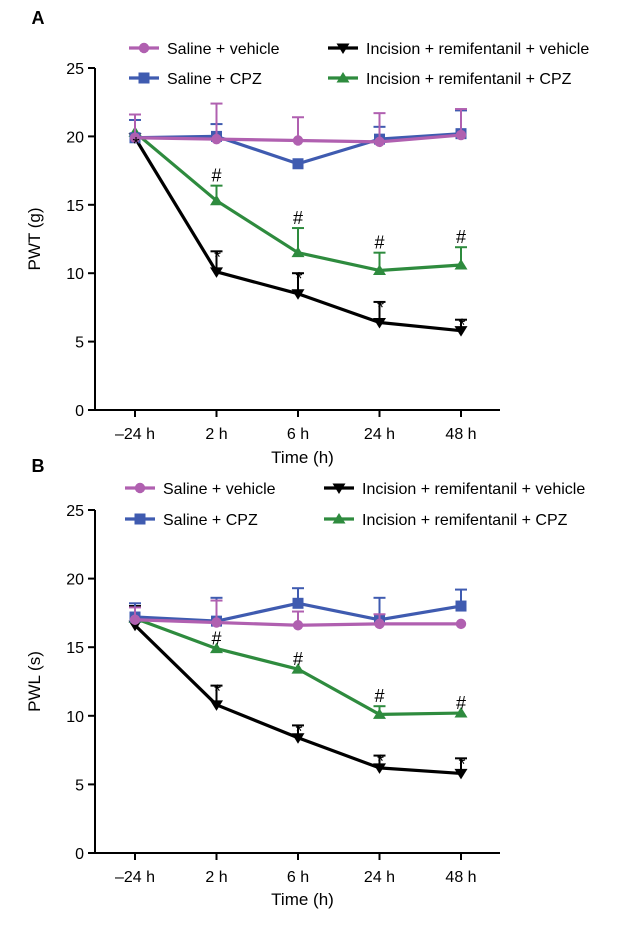 The width and height of the screenshot is (642, 929). I want to click on y-axis-title: PWL (s), so click(34, 681).